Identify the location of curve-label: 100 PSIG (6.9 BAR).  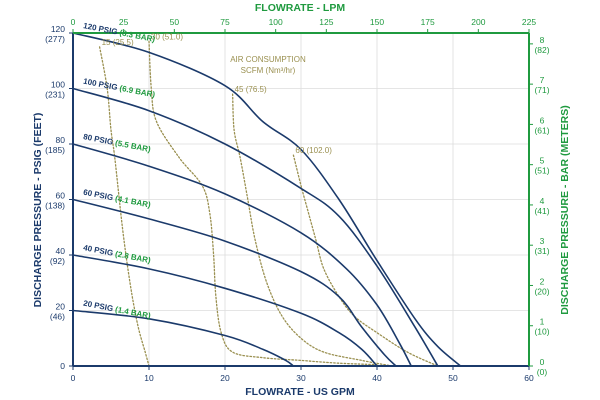
(119, 88).